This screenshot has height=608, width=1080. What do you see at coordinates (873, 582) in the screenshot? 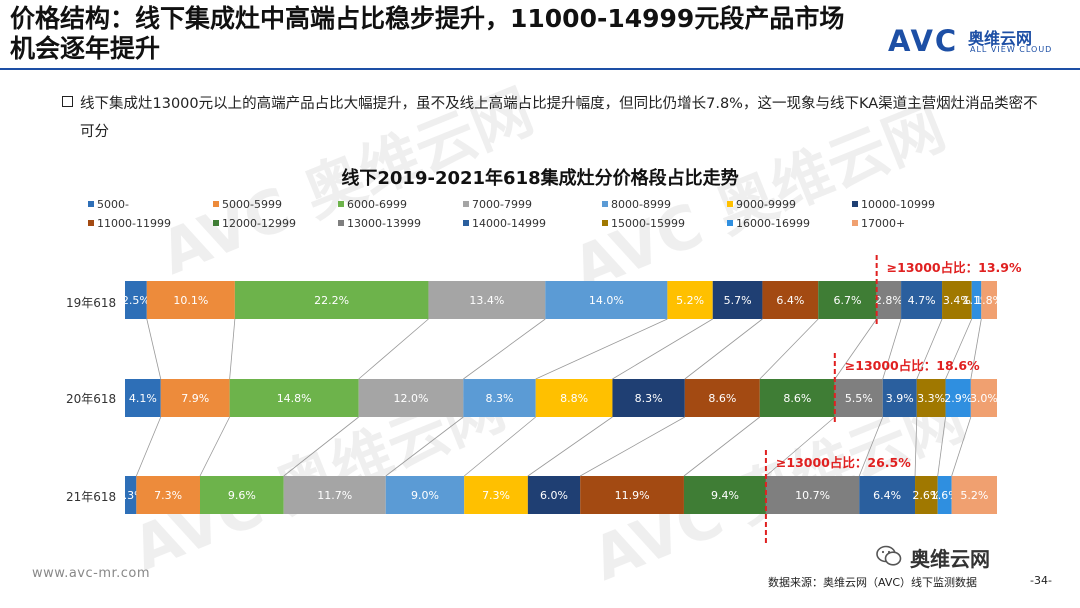
I see `data-source: 数据来源：奥维云网（AVC）线下监测数据` at bounding box center [873, 582].